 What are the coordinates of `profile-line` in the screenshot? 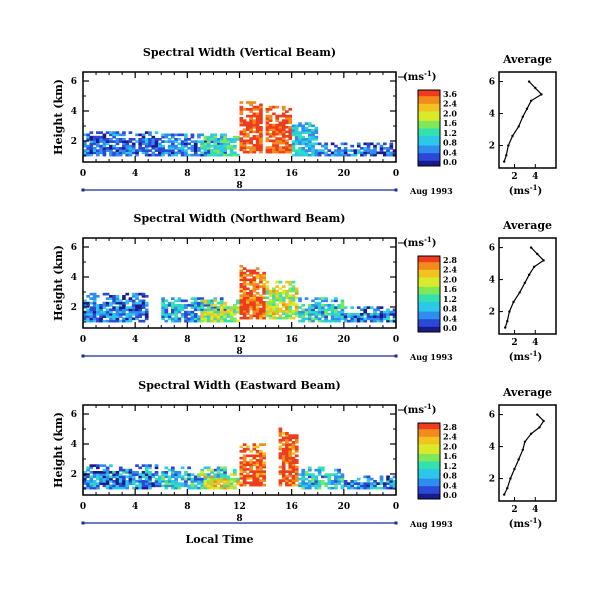 It's located at (523, 121).